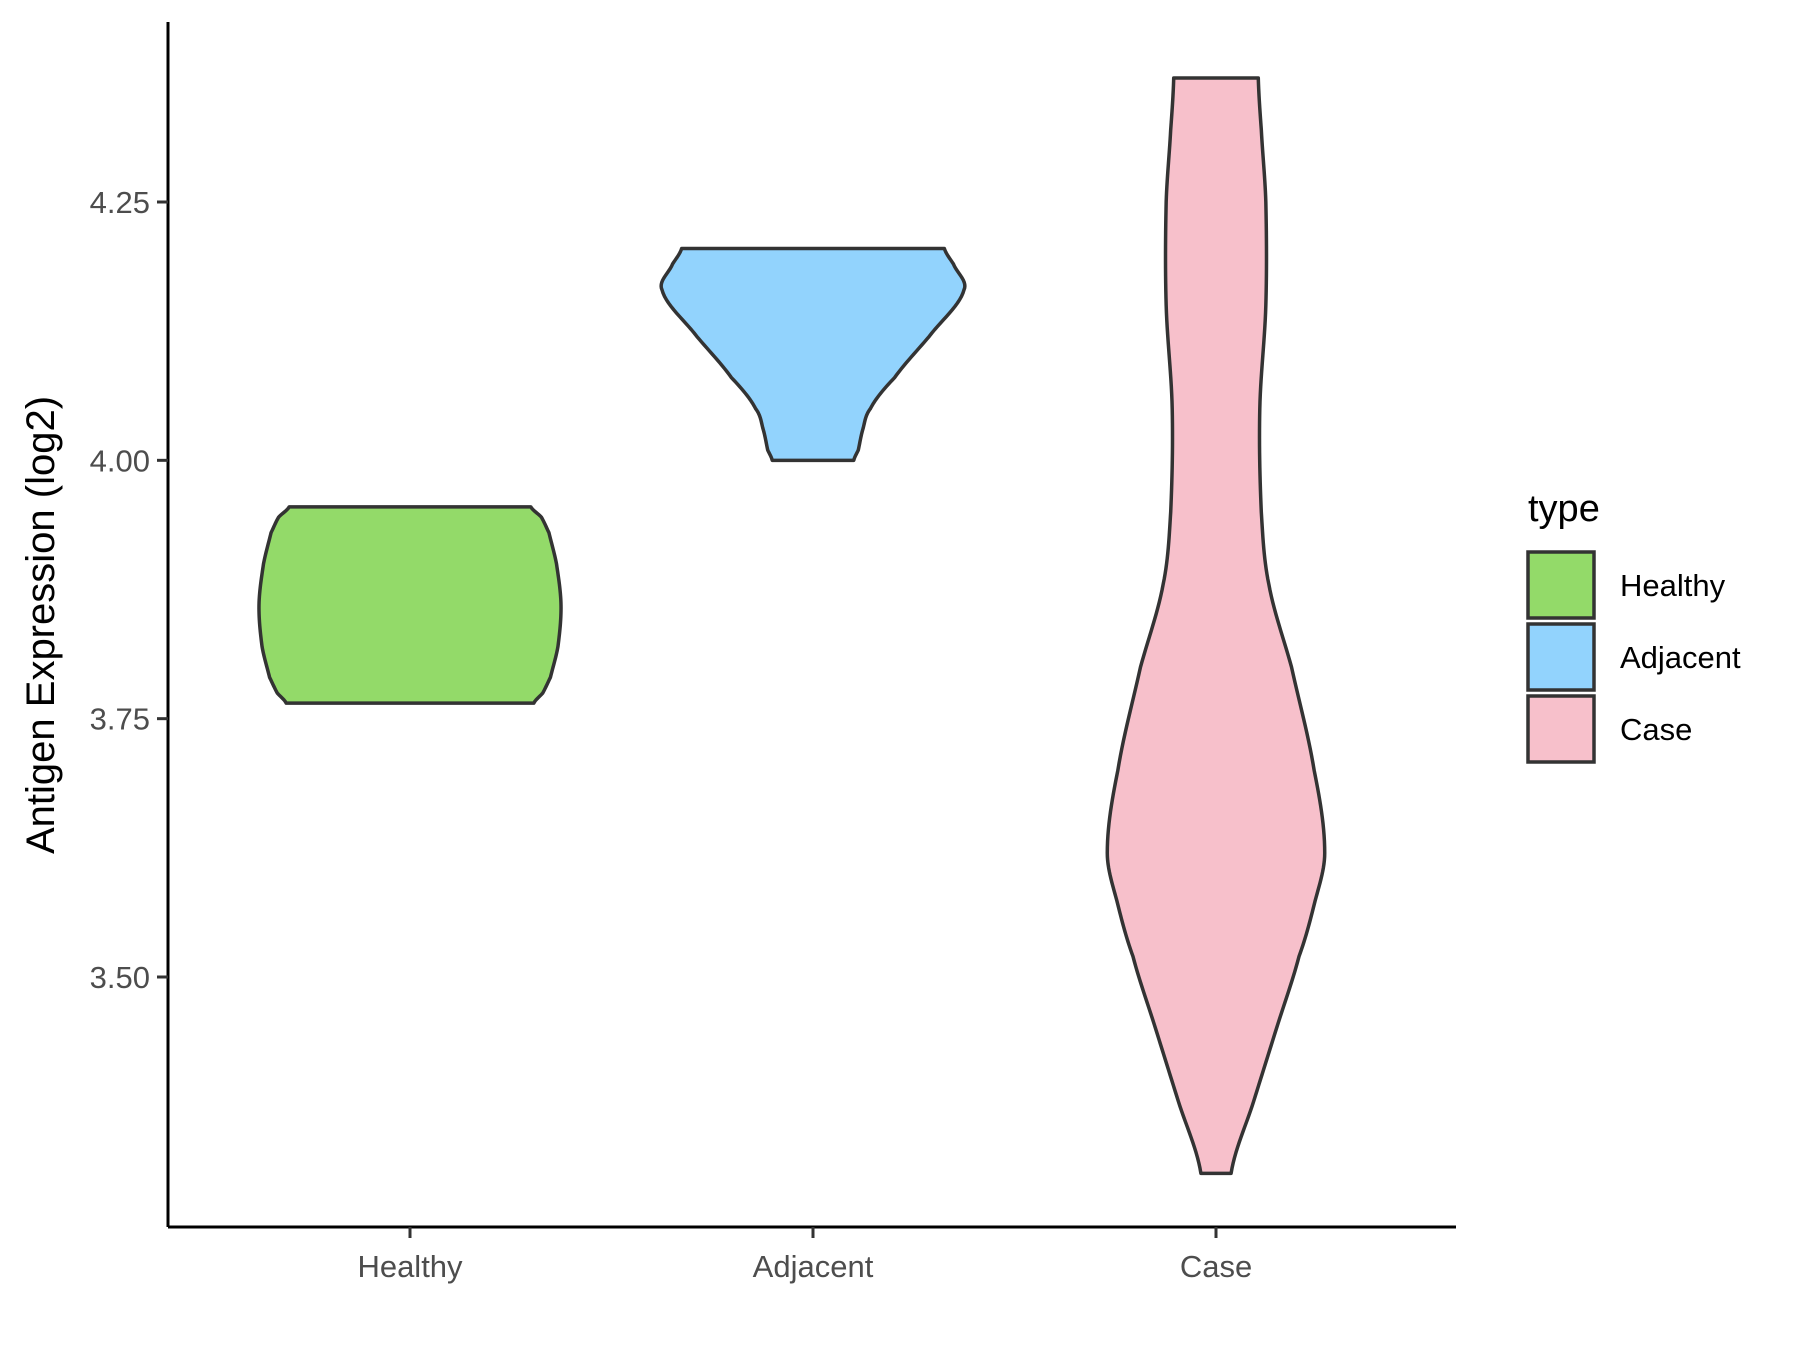  Describe the element at coordinates (41, 625) in the screenshot. I see `y-axis-title: Antigen Expression (log2)` at that location.